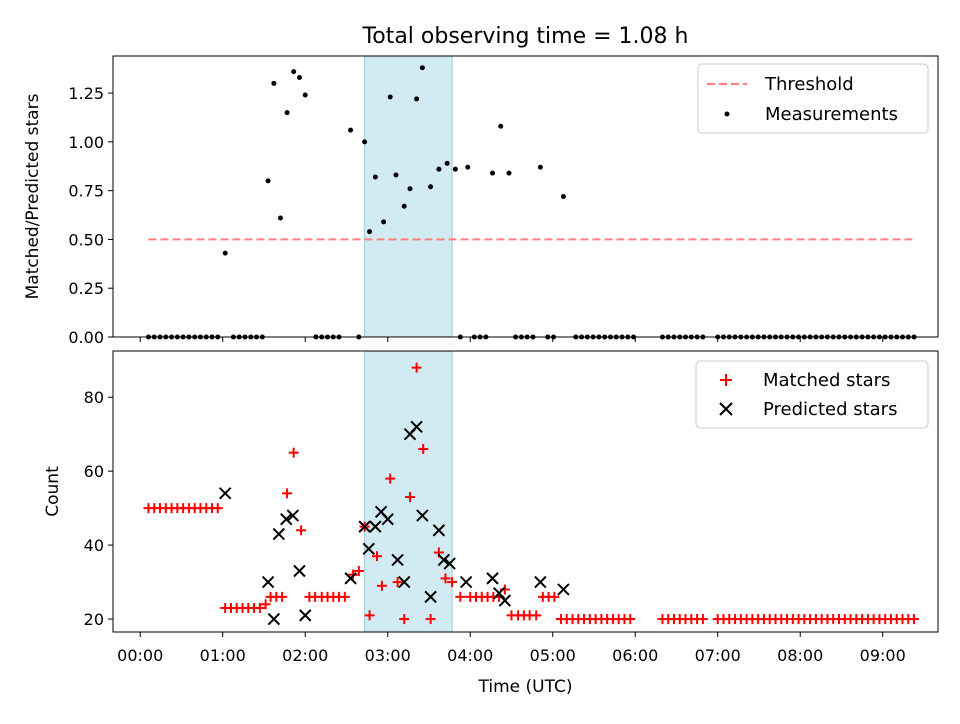 This screenshot has width=960, height=724. Describe the element at coordinates (553, 655) in the screenshot. I see `x-tick-label: 05:00` at that location.